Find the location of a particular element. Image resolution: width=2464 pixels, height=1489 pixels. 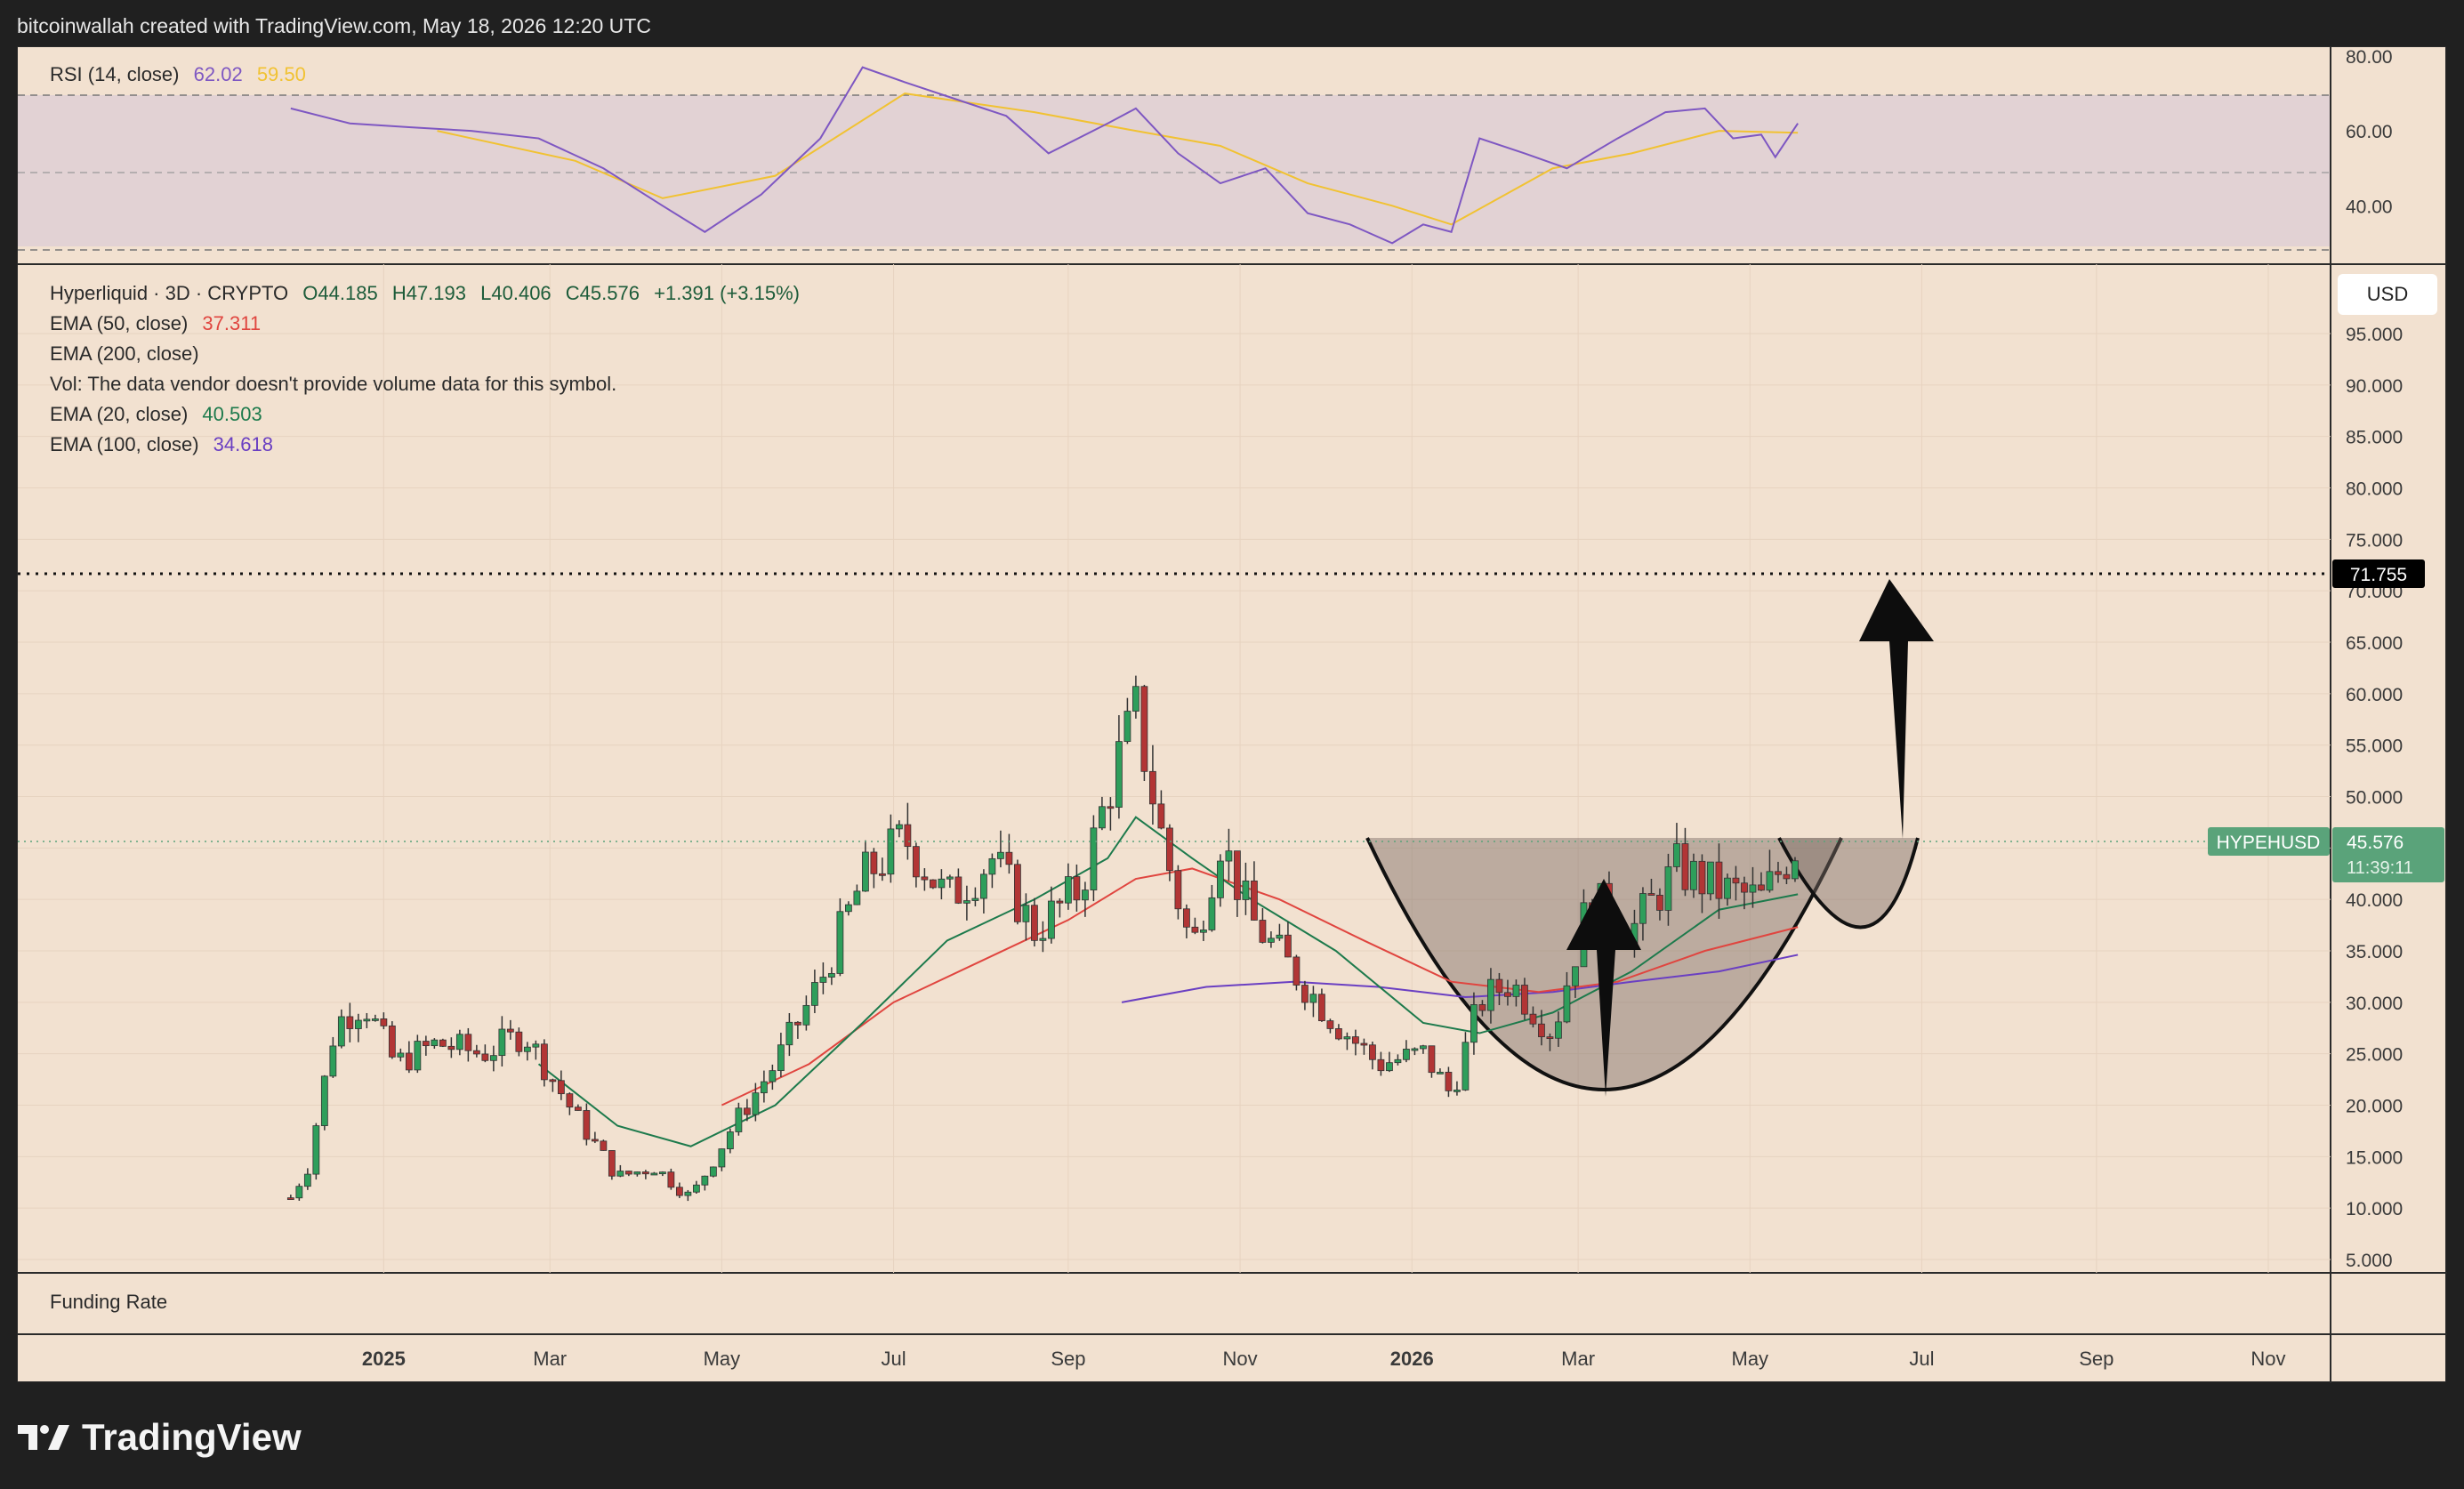

tradingview-logo: TradingView is located at coordinates (160, 1437).